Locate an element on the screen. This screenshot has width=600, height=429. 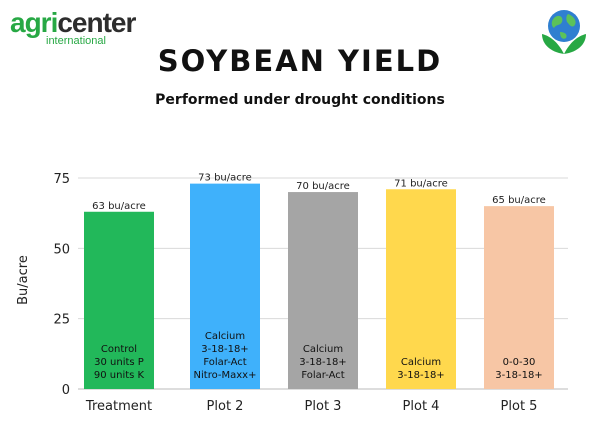
agricenter-logo: agricenter international is located at coordinates (80, 28).